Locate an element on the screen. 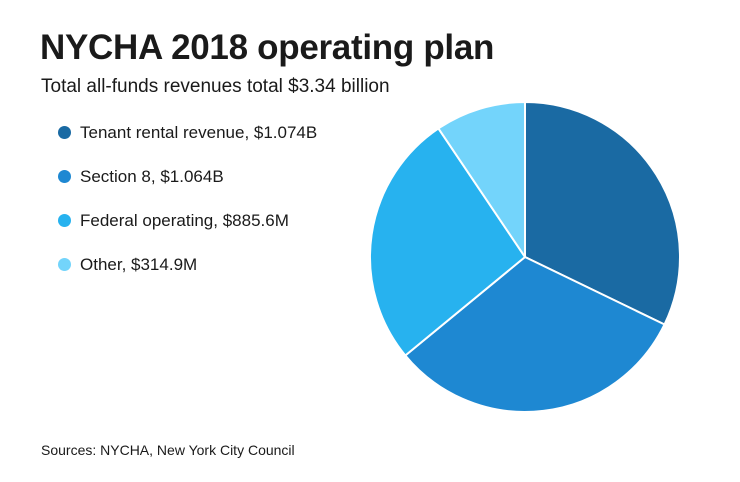  legend-swatch-tenant-rental-revenue is located at coordinates (64, 132).